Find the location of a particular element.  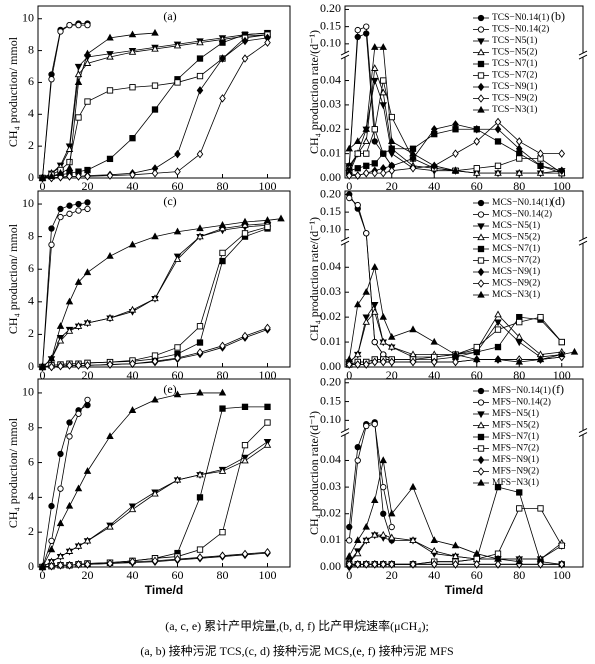

legend-label: MFS−N5(1) is located at coordinates (515, 413).